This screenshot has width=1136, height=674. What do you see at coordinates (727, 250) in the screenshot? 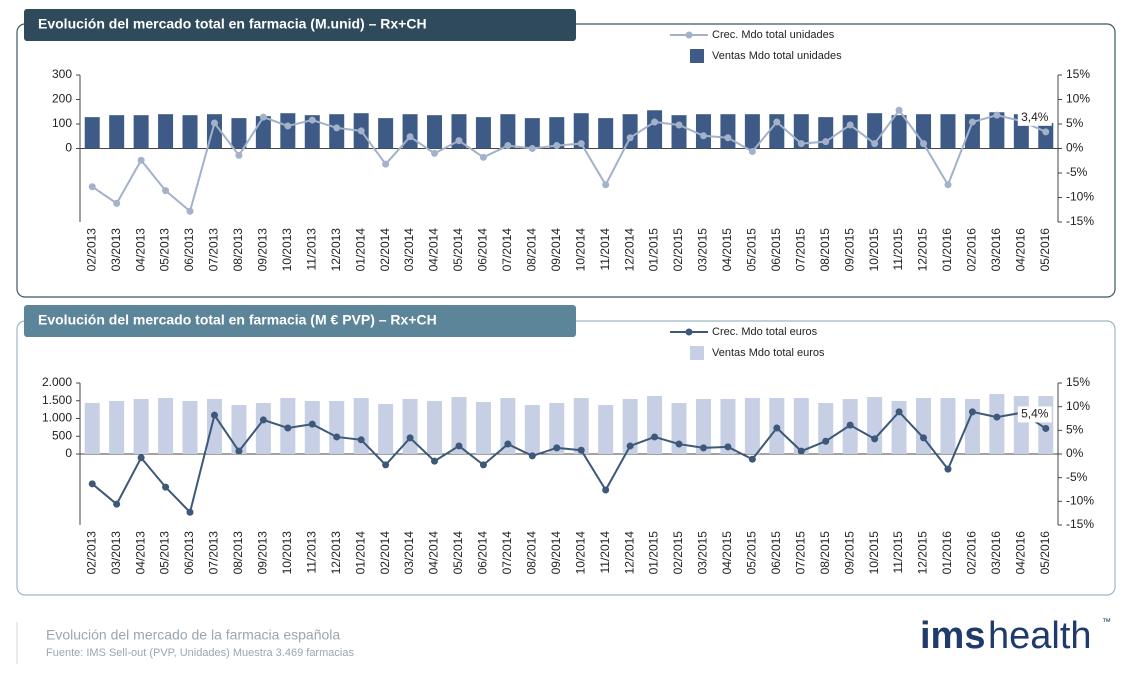
I see `x-tick-label: 04/2015` at bounding box center [727, 250].